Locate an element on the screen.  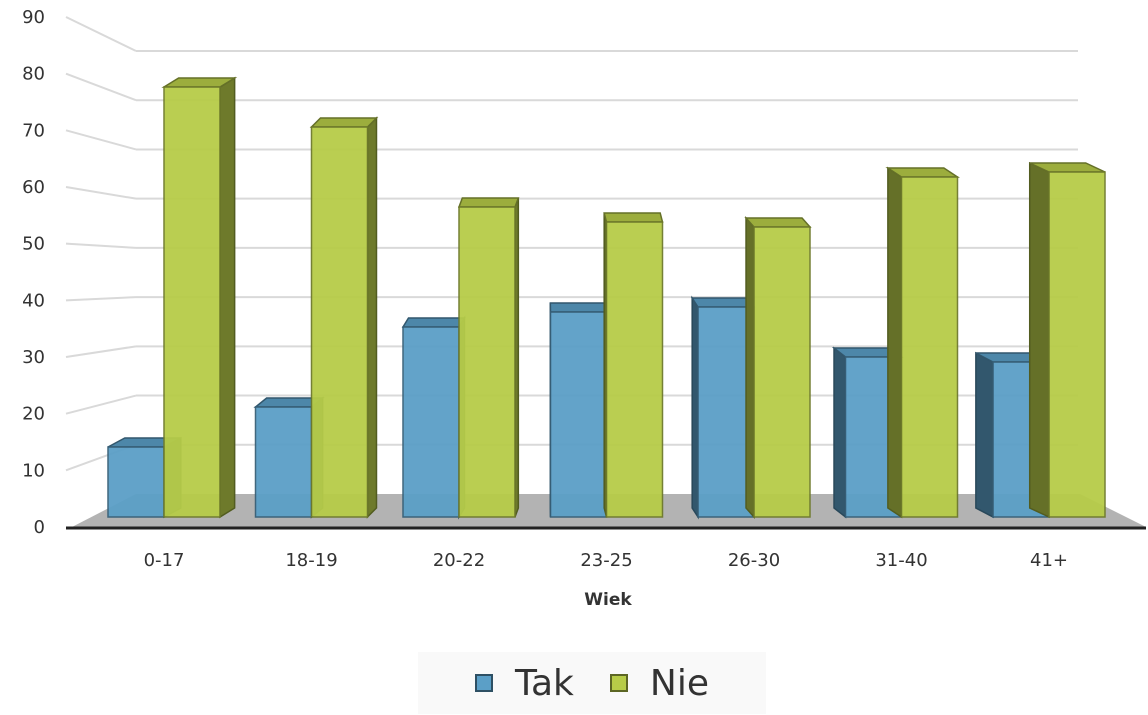
y-tick-label: 20 is located at coordinates (33, 414).